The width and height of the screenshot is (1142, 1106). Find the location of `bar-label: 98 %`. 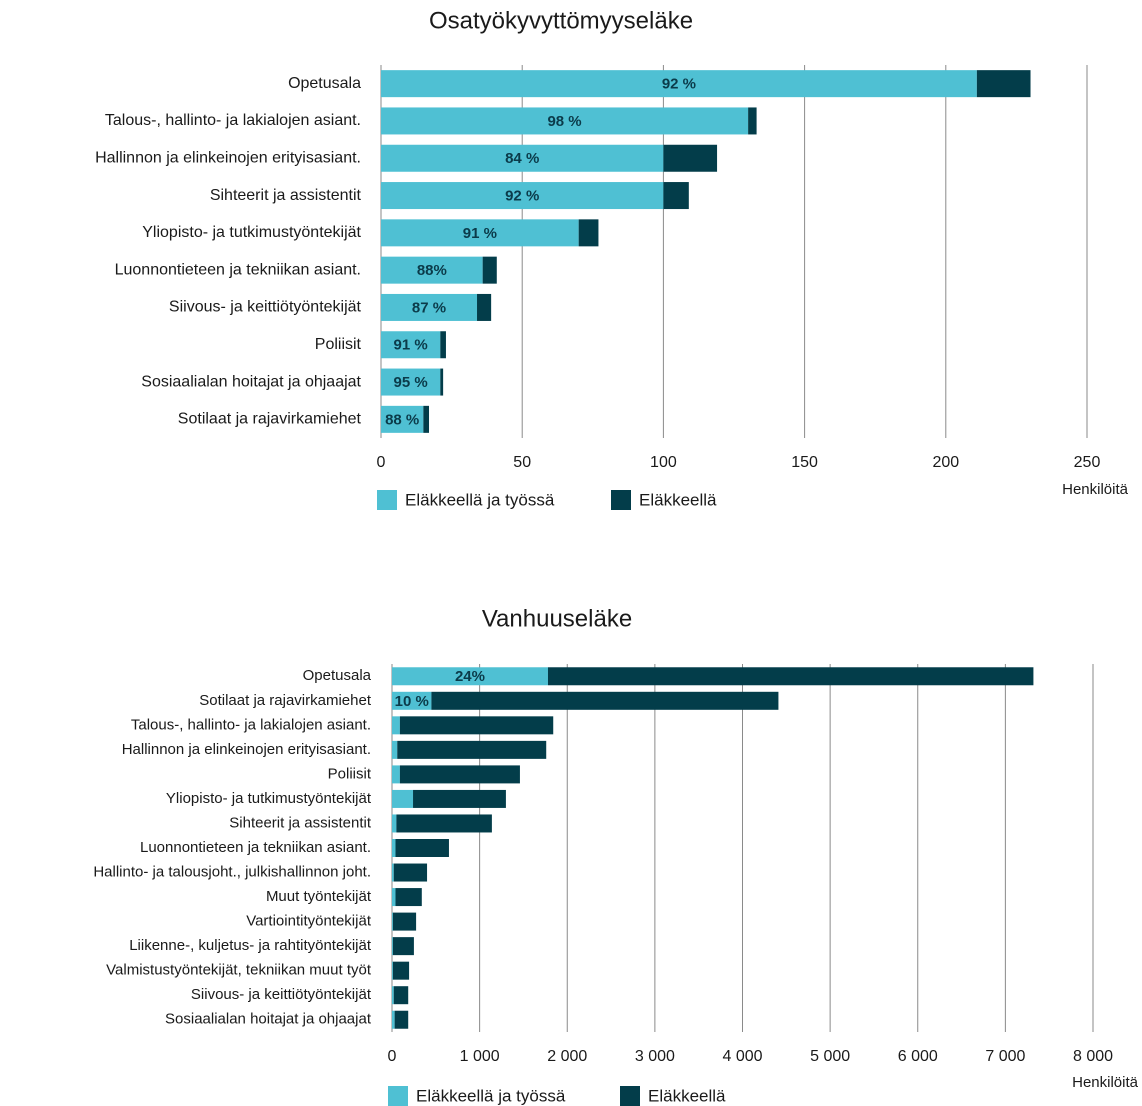

bar-label: 98 % is located at coordinates (564, 121).